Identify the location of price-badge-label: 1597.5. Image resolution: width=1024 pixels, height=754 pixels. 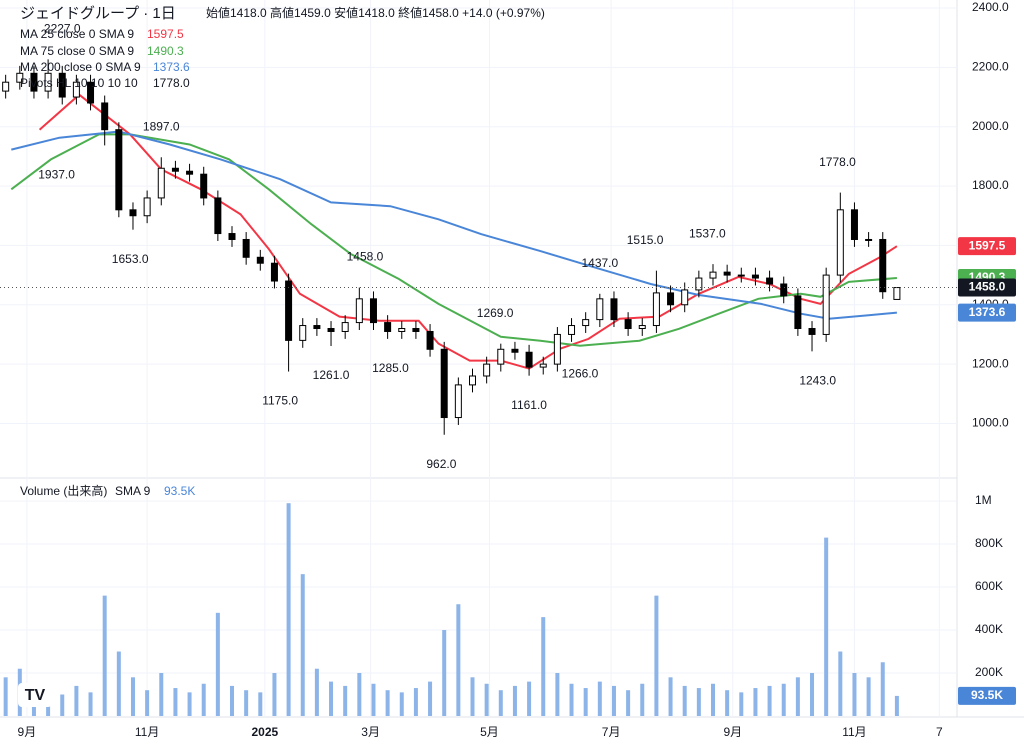
(987, 245).